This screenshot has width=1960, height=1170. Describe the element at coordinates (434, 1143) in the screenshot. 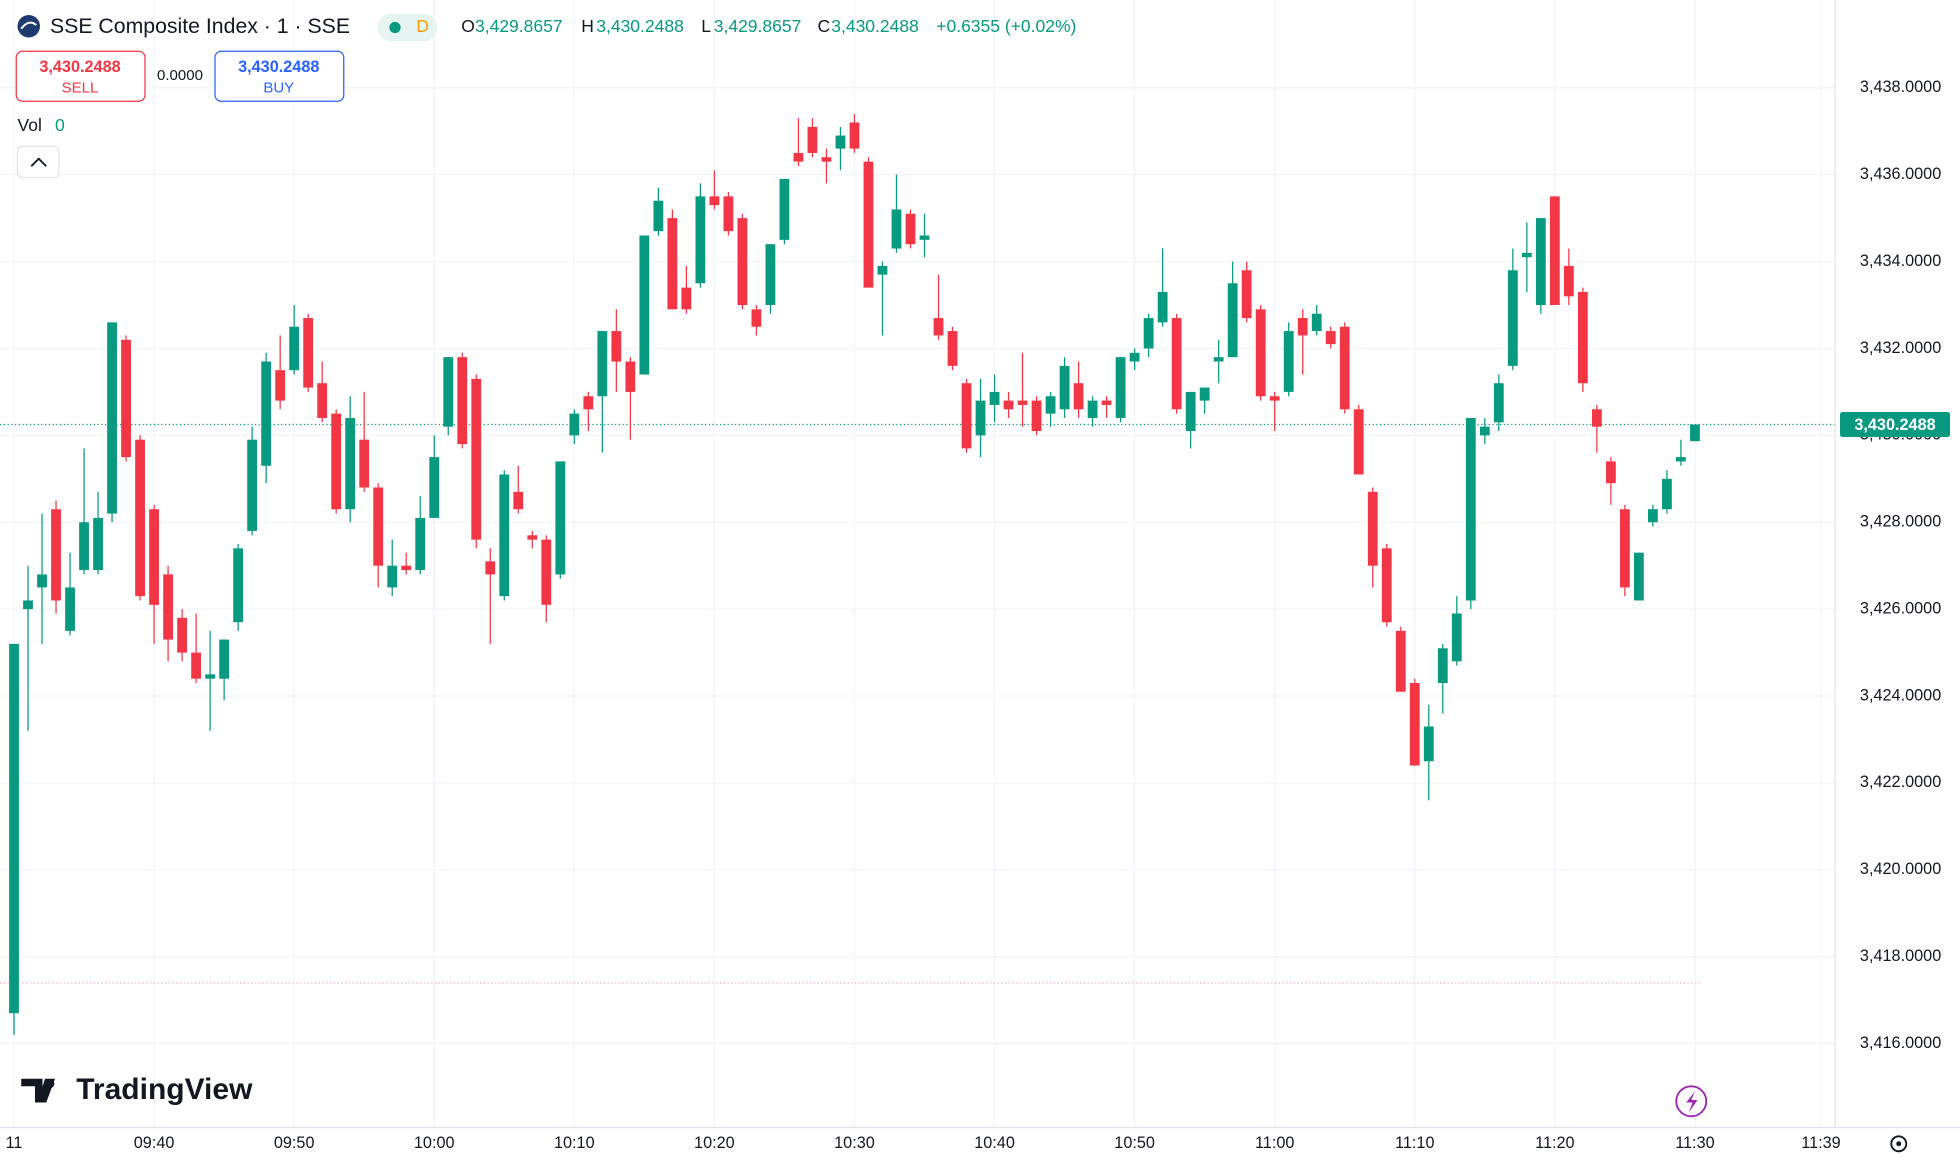

I see `x-tick-label: 10:00` at that location.